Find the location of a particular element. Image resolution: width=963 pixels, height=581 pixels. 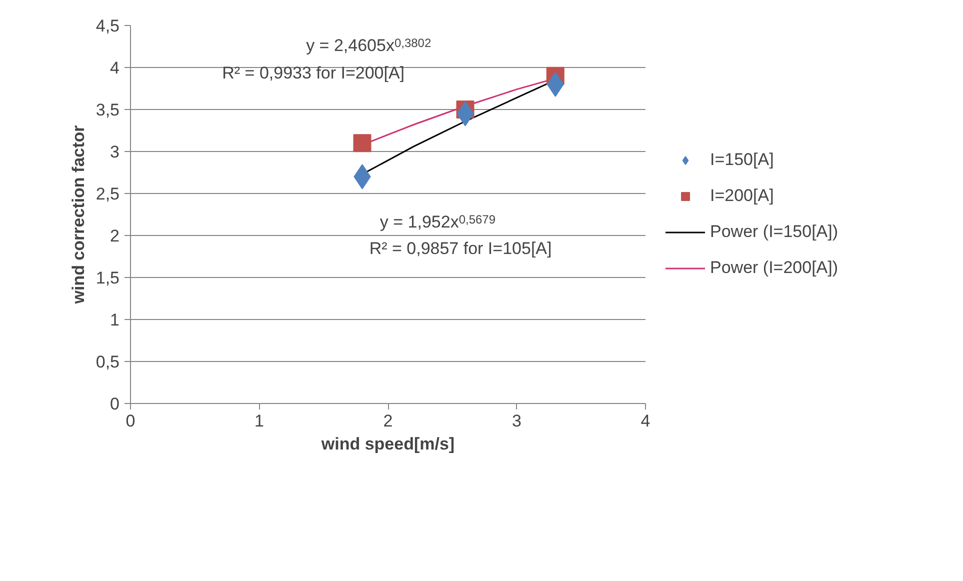

legend-label: Power (I=150[A]) is located at coordinates (774, 232).